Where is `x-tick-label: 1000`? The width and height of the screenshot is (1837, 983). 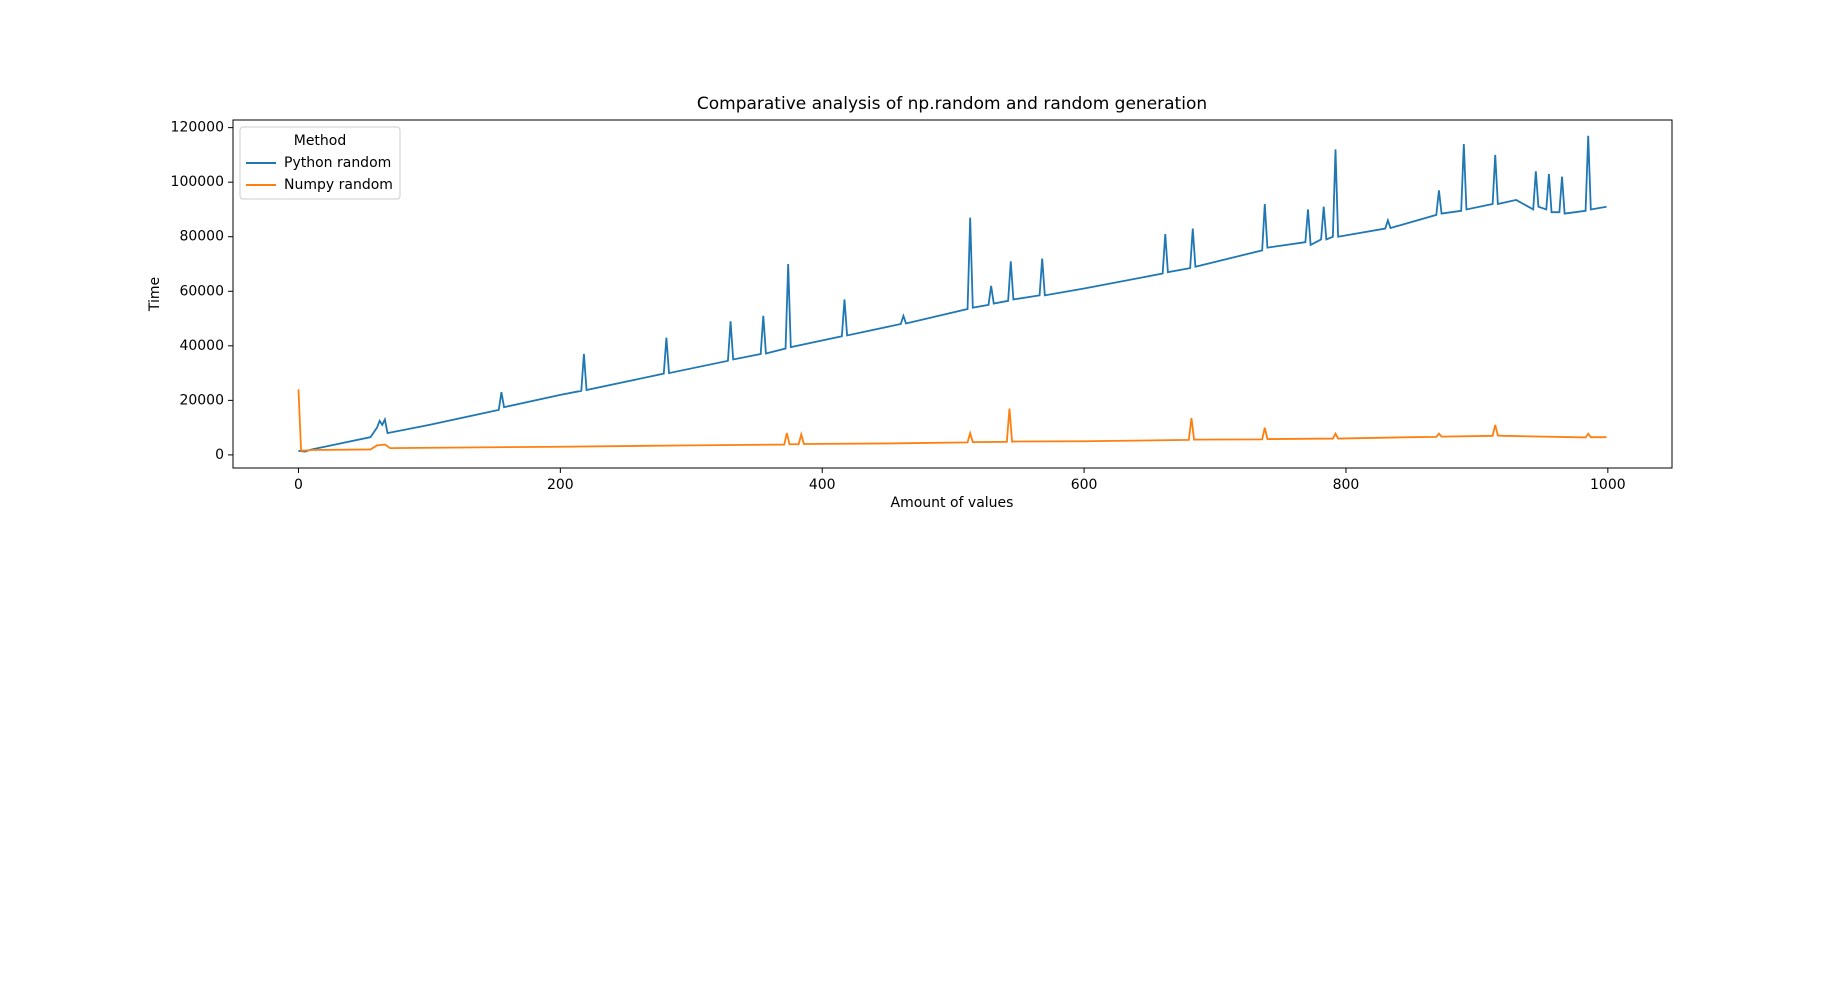 x-tick-label: 1000 is located at coordinates (1608, 485).